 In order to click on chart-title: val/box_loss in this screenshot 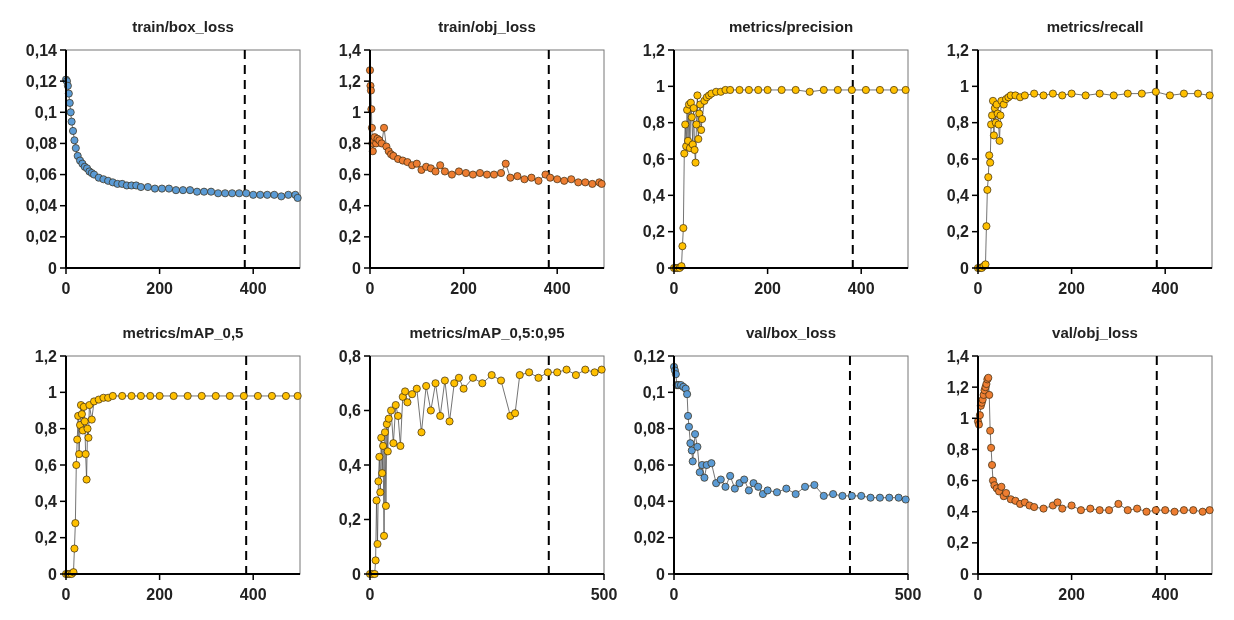, I will do `click(791, 332)`.